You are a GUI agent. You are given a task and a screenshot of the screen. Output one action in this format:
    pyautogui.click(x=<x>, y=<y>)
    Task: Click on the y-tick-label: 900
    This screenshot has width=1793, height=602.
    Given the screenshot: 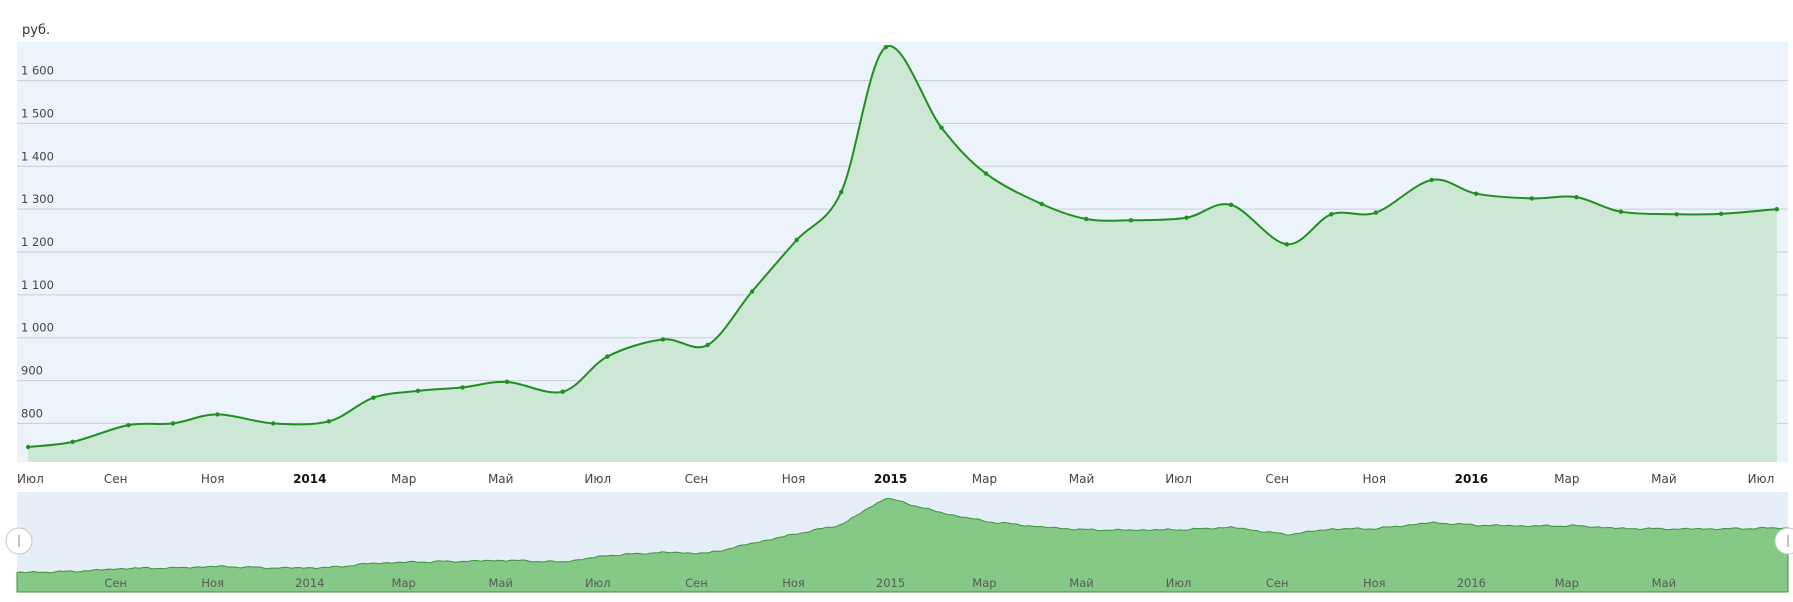 What is the action you would take?
    pyautogui.click(x=32, y=371)
    